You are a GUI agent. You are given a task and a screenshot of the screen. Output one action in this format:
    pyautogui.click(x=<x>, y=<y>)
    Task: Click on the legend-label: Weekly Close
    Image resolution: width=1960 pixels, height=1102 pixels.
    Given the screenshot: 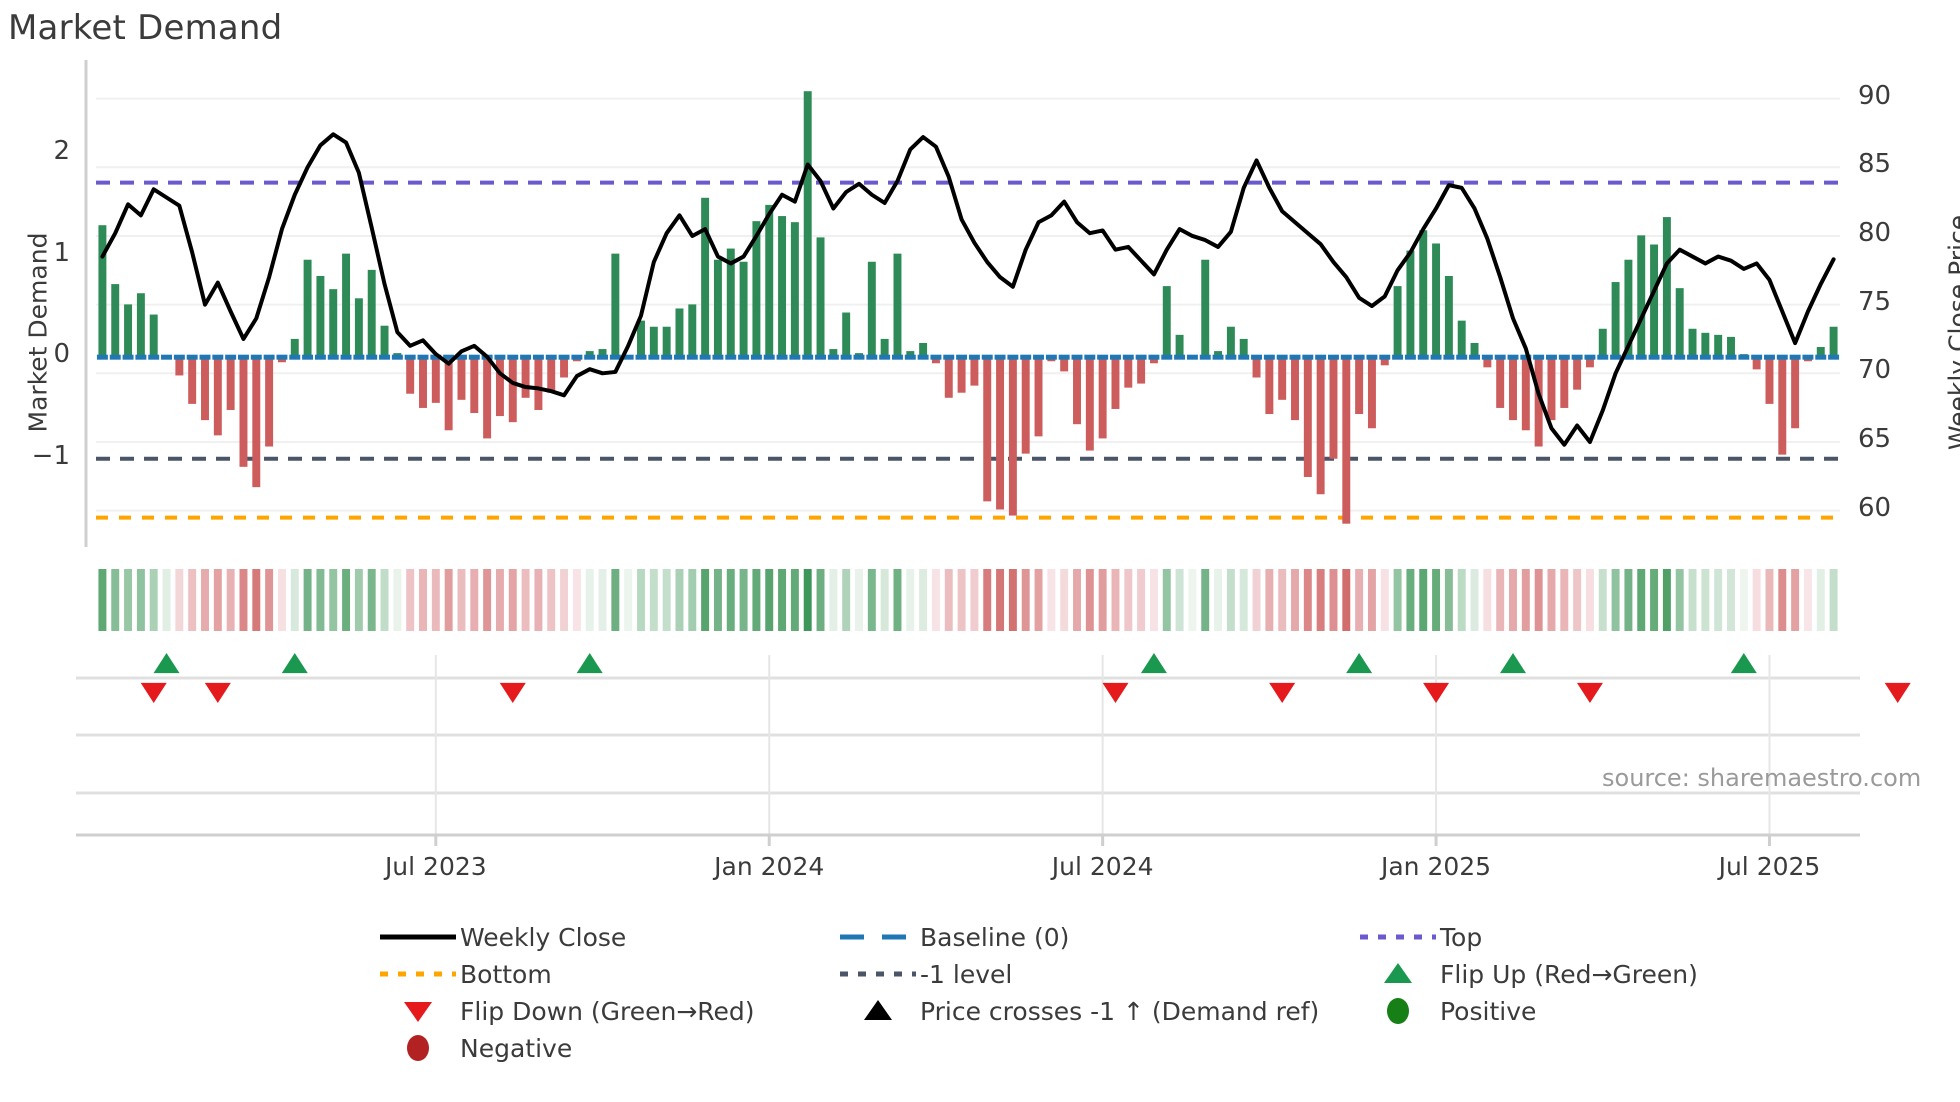 What is the action you would take?
    pyautogui.click(x=543, y=937)
    